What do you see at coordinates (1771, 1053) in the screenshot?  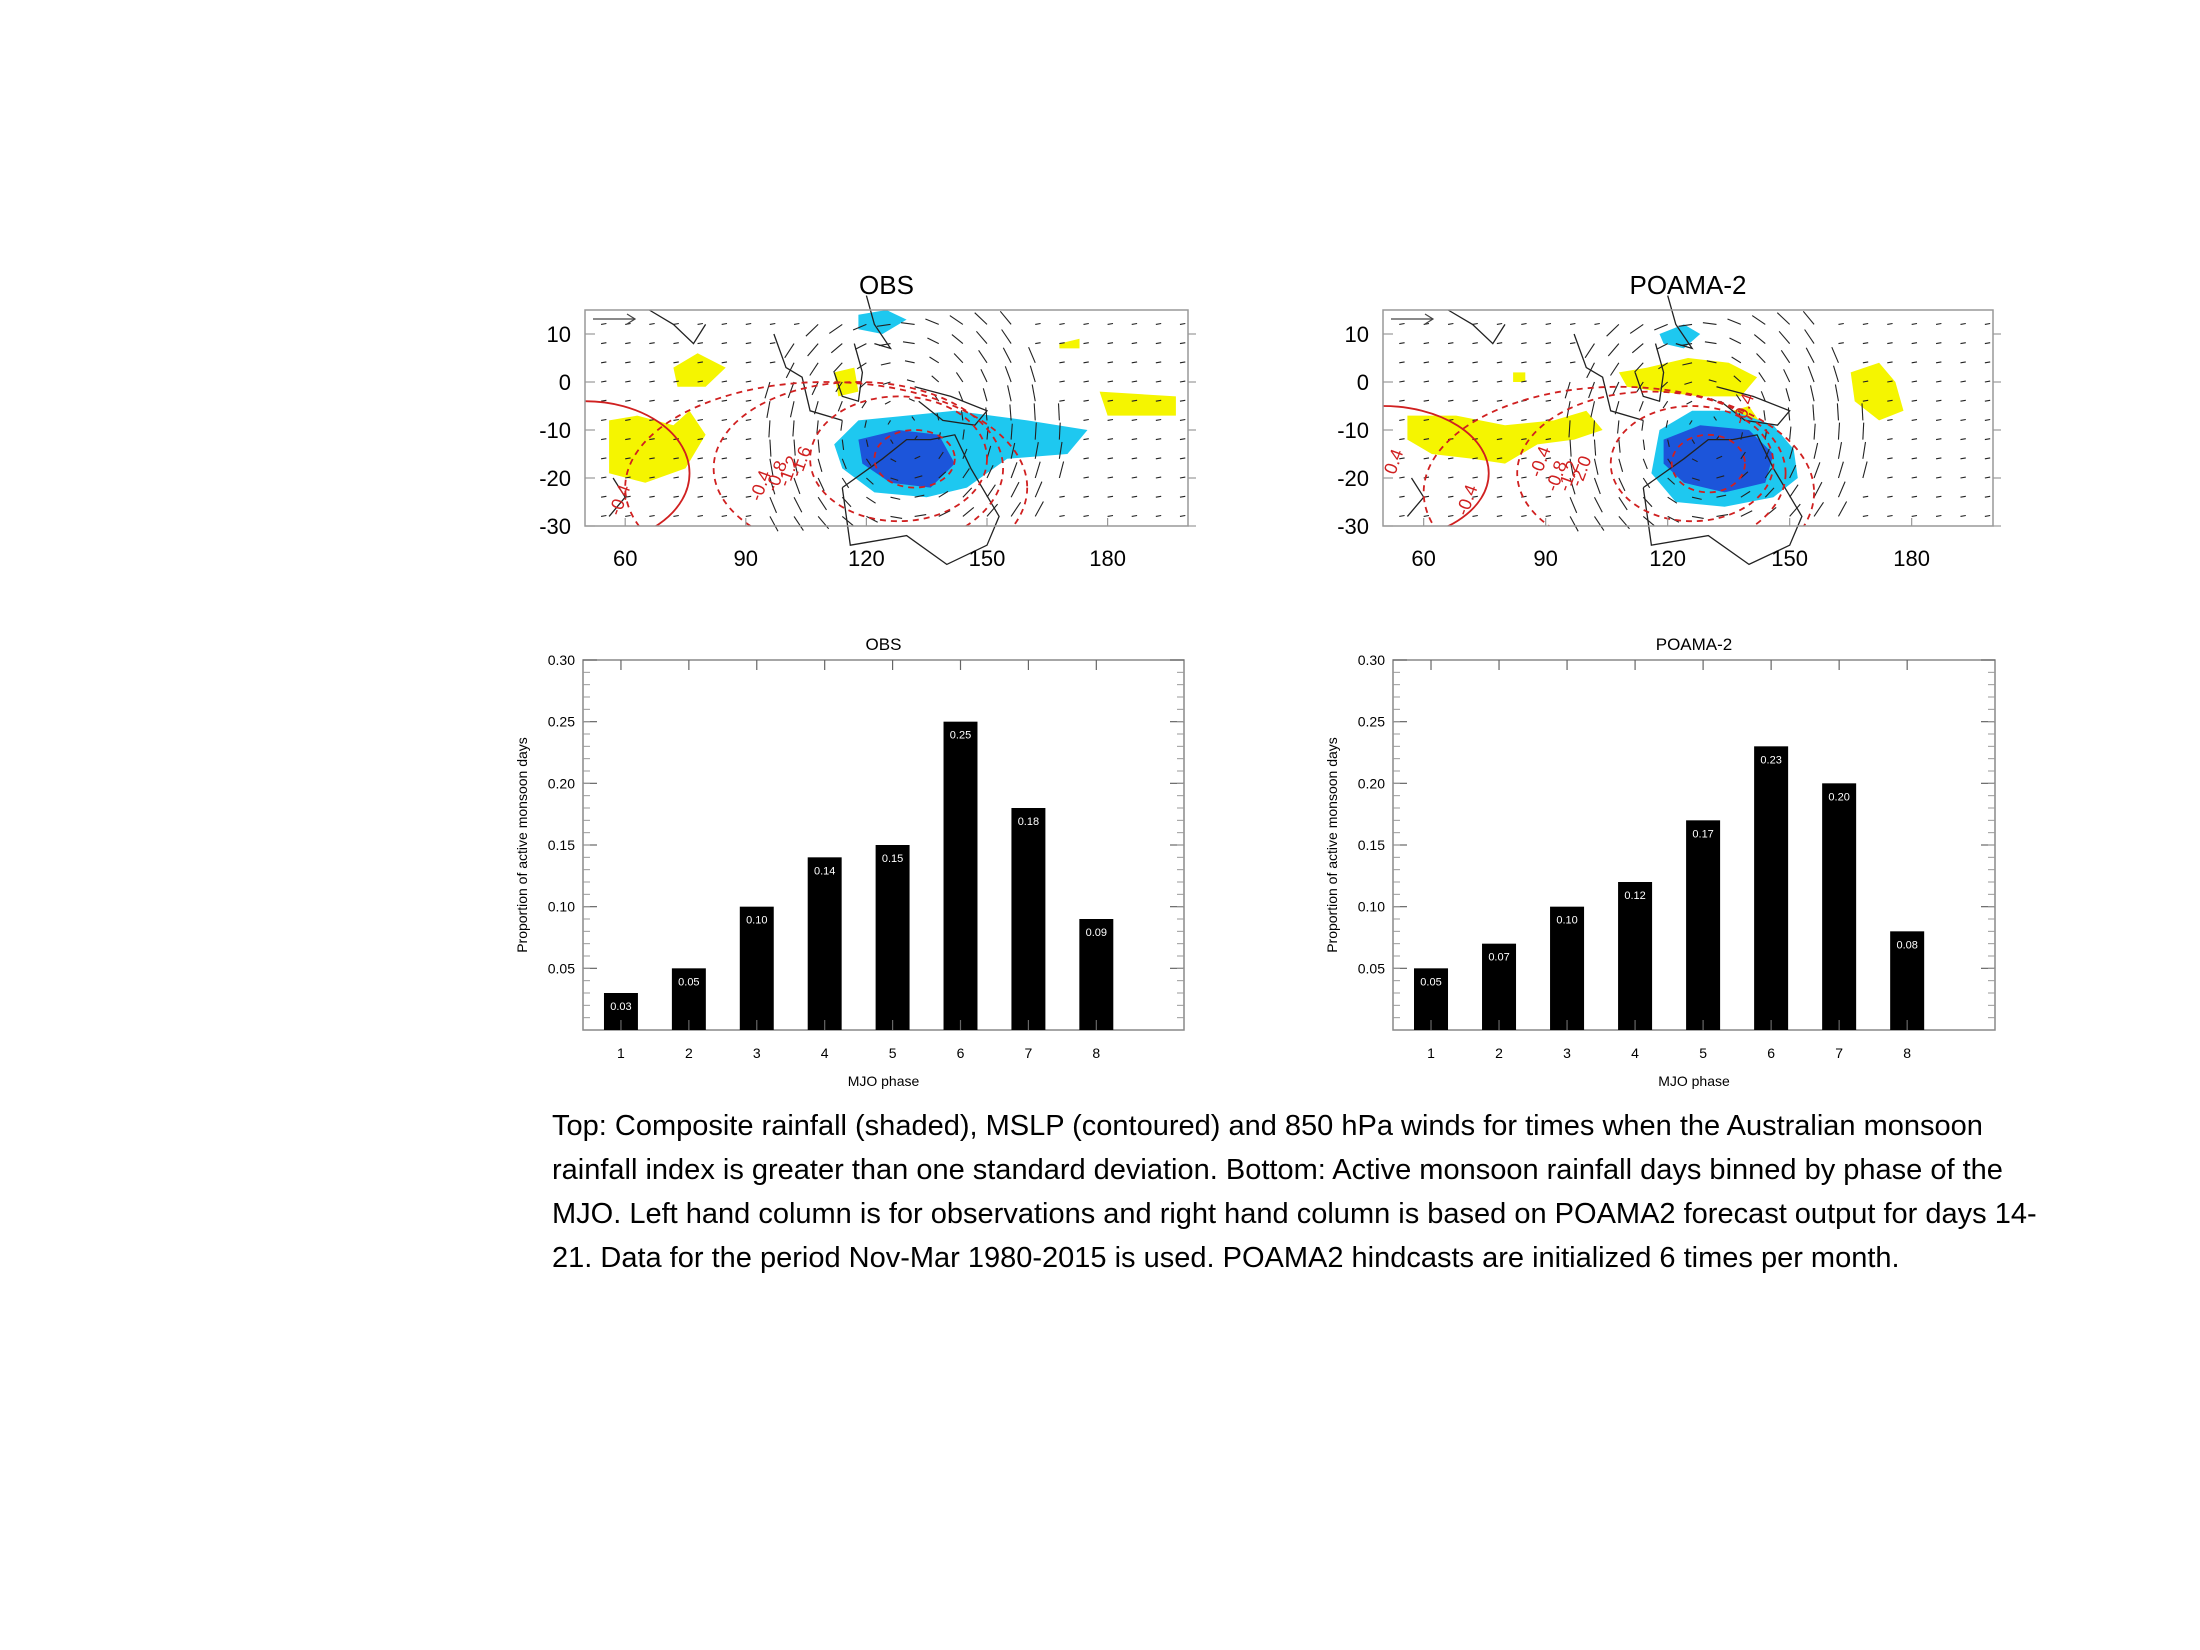 I see `x-tick-label: 6` at bounding box center [1771, 1053].